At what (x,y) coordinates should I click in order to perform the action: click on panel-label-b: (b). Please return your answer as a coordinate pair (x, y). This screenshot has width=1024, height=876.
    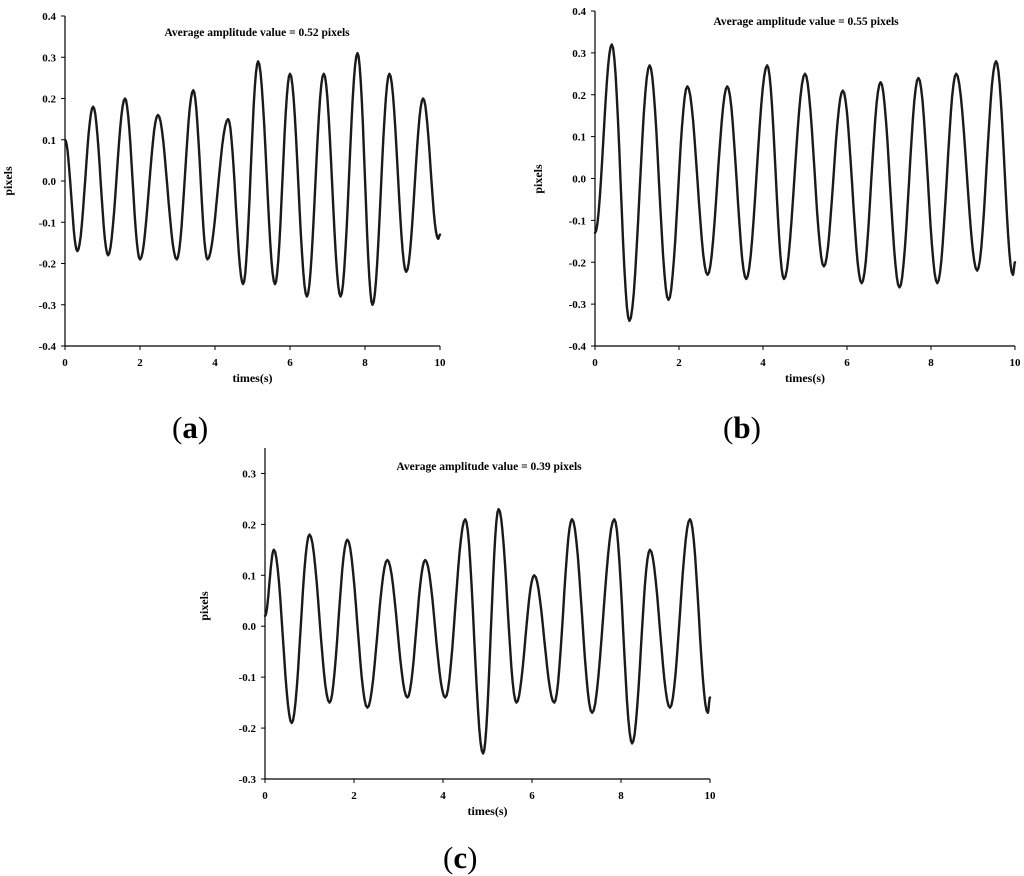
    Looking at the image, I should click on (742, 427).